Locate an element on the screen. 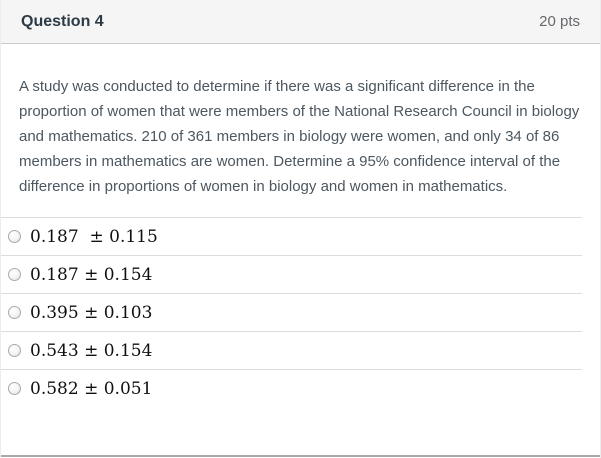 This screenshot has height=458, width=601. answer-option-label: 0.582 ± 0.051 is located at coordinates (91, 388).